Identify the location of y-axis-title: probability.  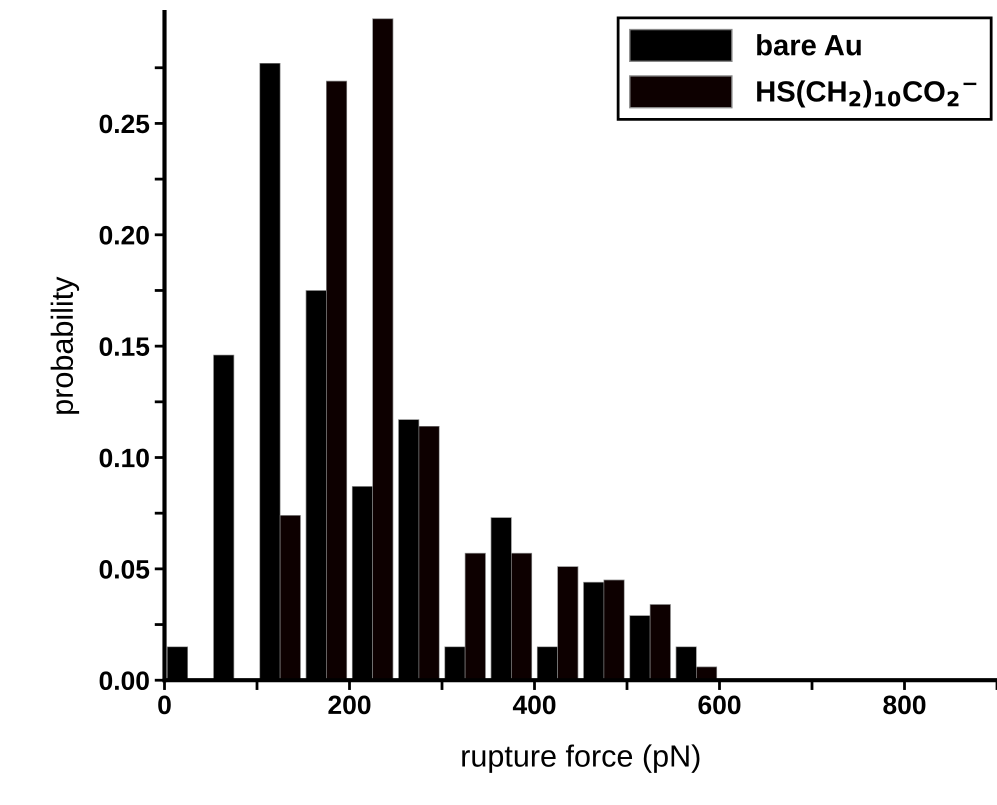
(65, 345).